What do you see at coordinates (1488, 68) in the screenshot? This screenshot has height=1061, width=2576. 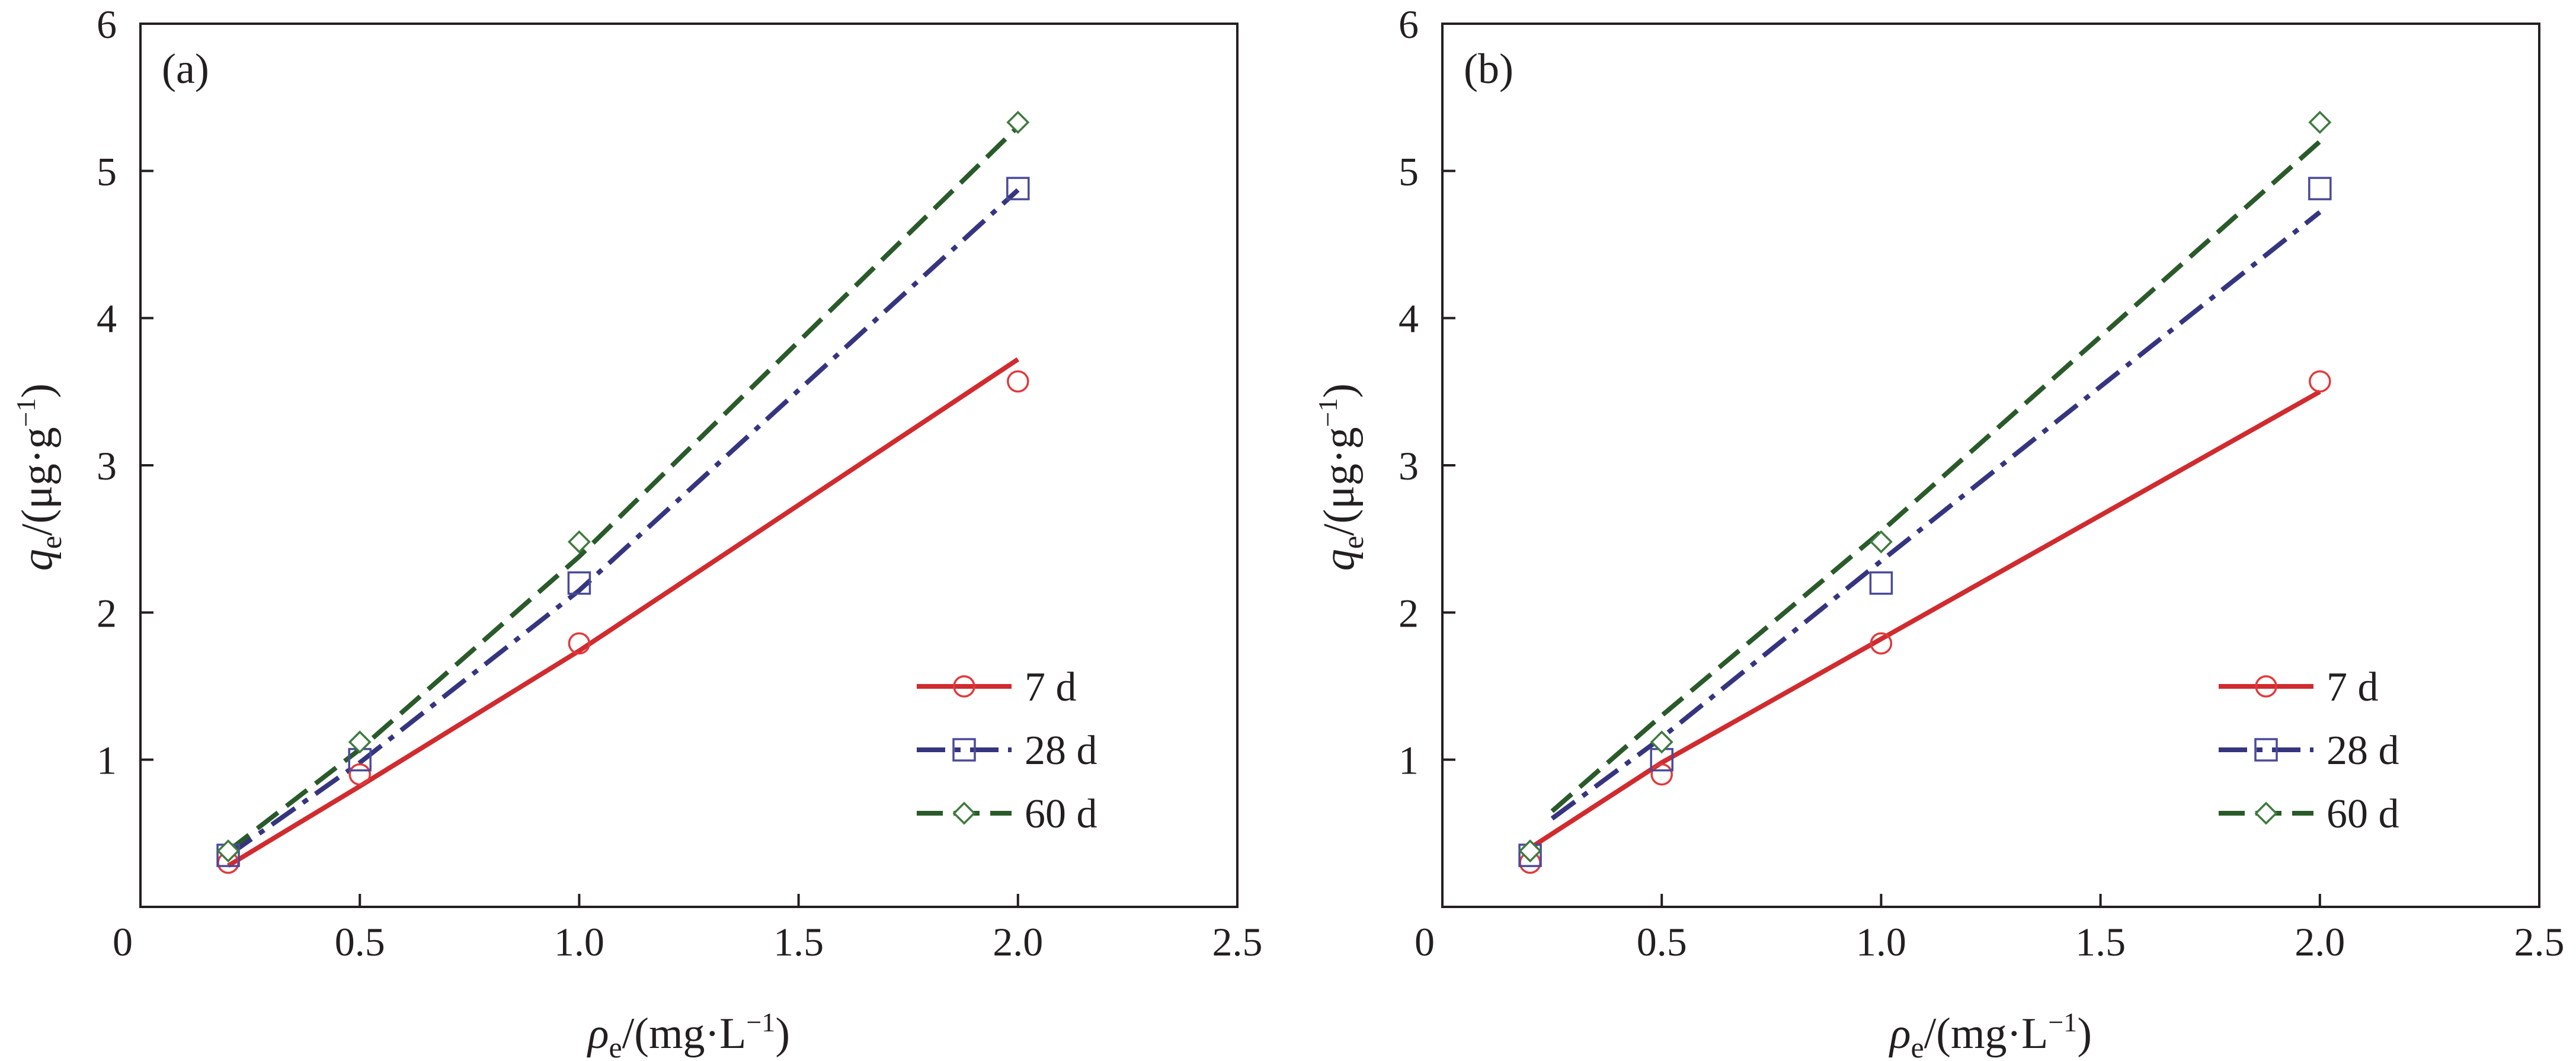 I see `panel-label: (b)` at bounding box center [1488, 68].